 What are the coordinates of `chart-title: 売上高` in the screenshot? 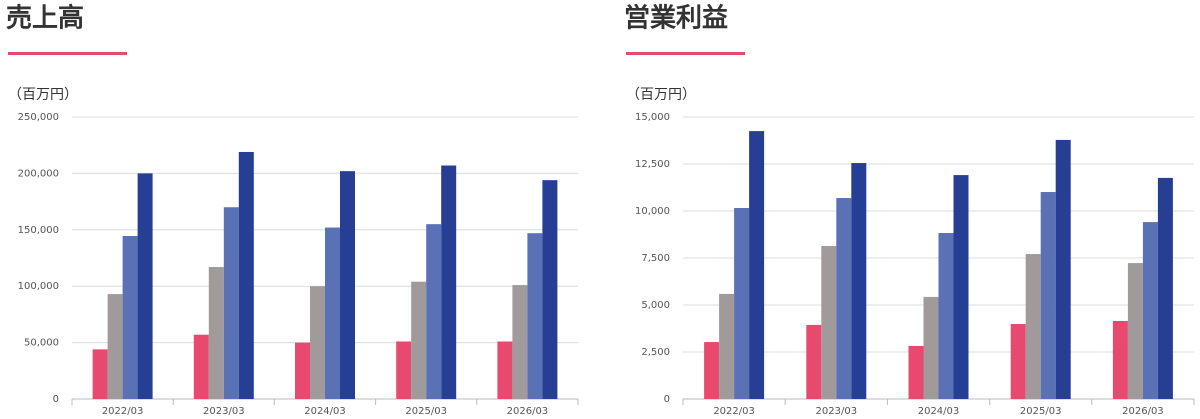 It's located at (45, 18).